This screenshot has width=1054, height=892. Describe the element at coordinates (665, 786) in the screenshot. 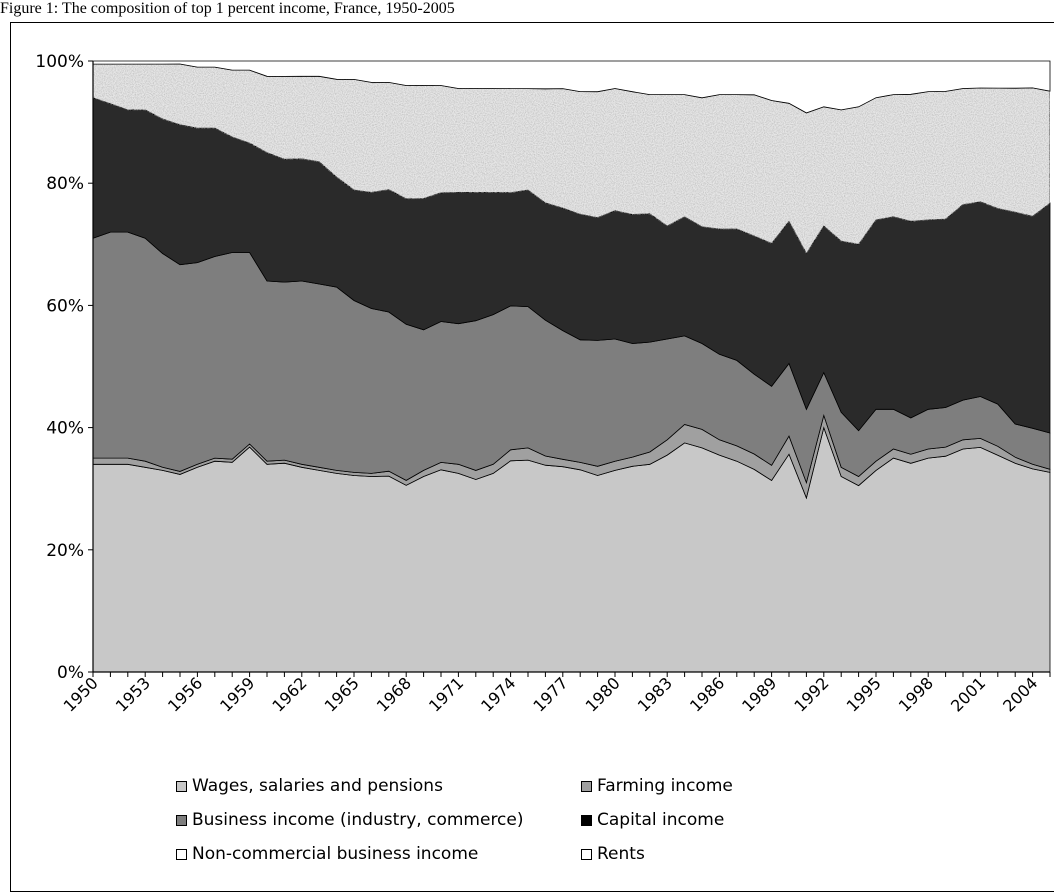

I see `legend-label-farming: Farming income` at that location.